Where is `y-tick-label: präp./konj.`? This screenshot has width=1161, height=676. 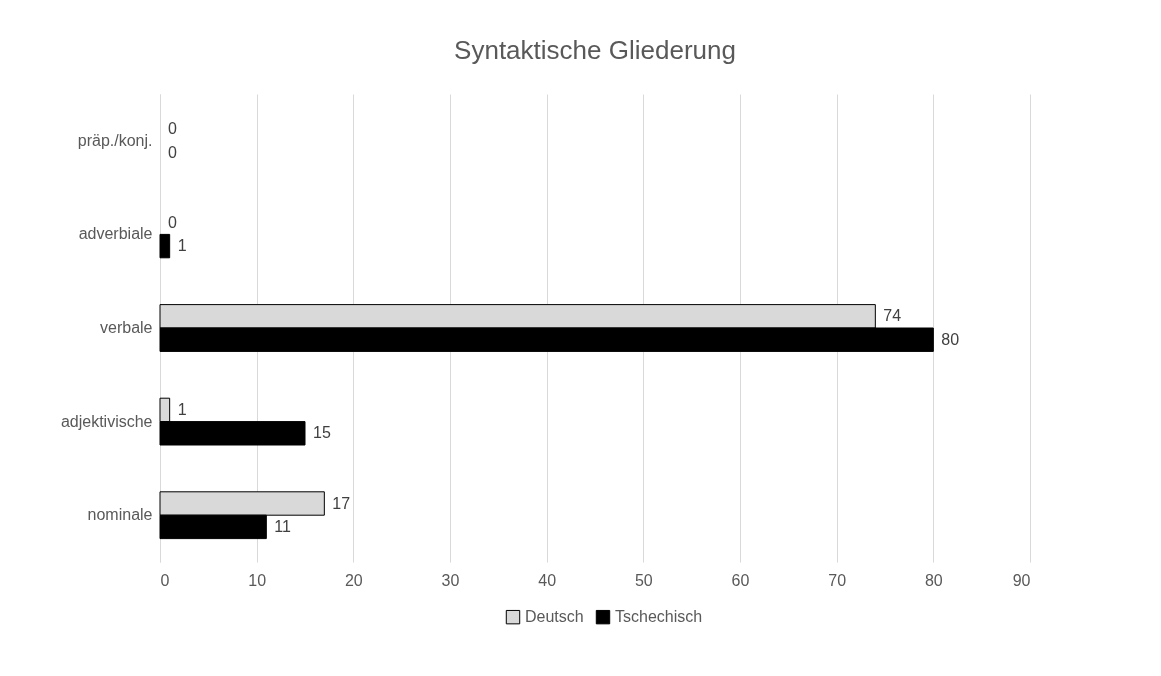
y-tick-label: präp./konj. is located at coordinates (115, 140).